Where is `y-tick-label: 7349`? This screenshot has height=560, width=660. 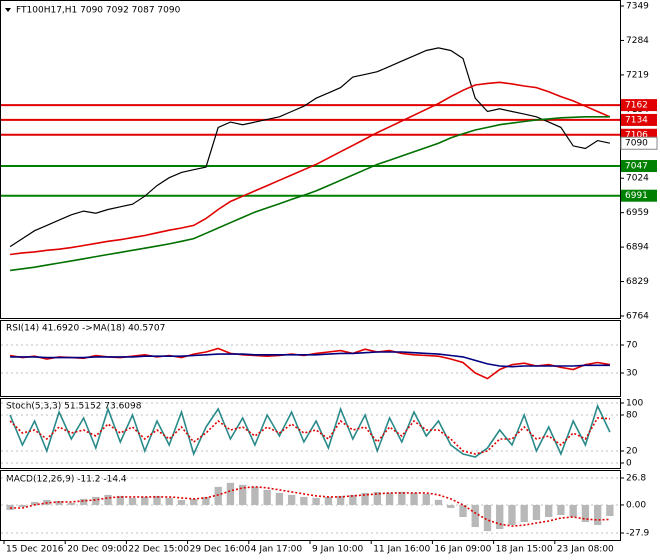
y-tick-label: 7349 is located at coordinates (637, 7).